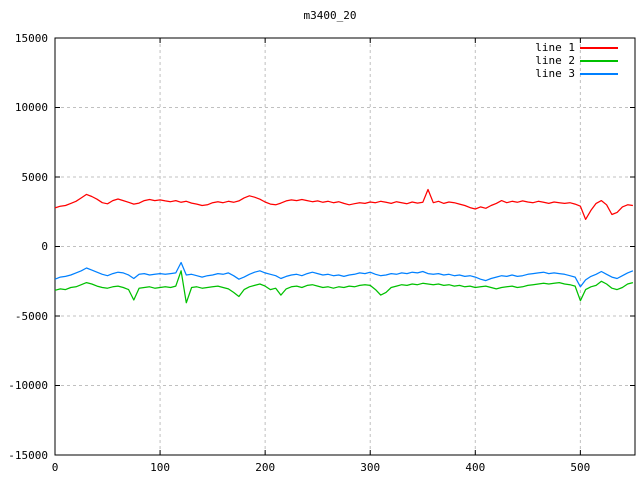 The width and height of the screenshot is (640, 480). Describe the element at coordinates (31, 316) in the screenshot. I see `y-tick-label: -5000` at that location.